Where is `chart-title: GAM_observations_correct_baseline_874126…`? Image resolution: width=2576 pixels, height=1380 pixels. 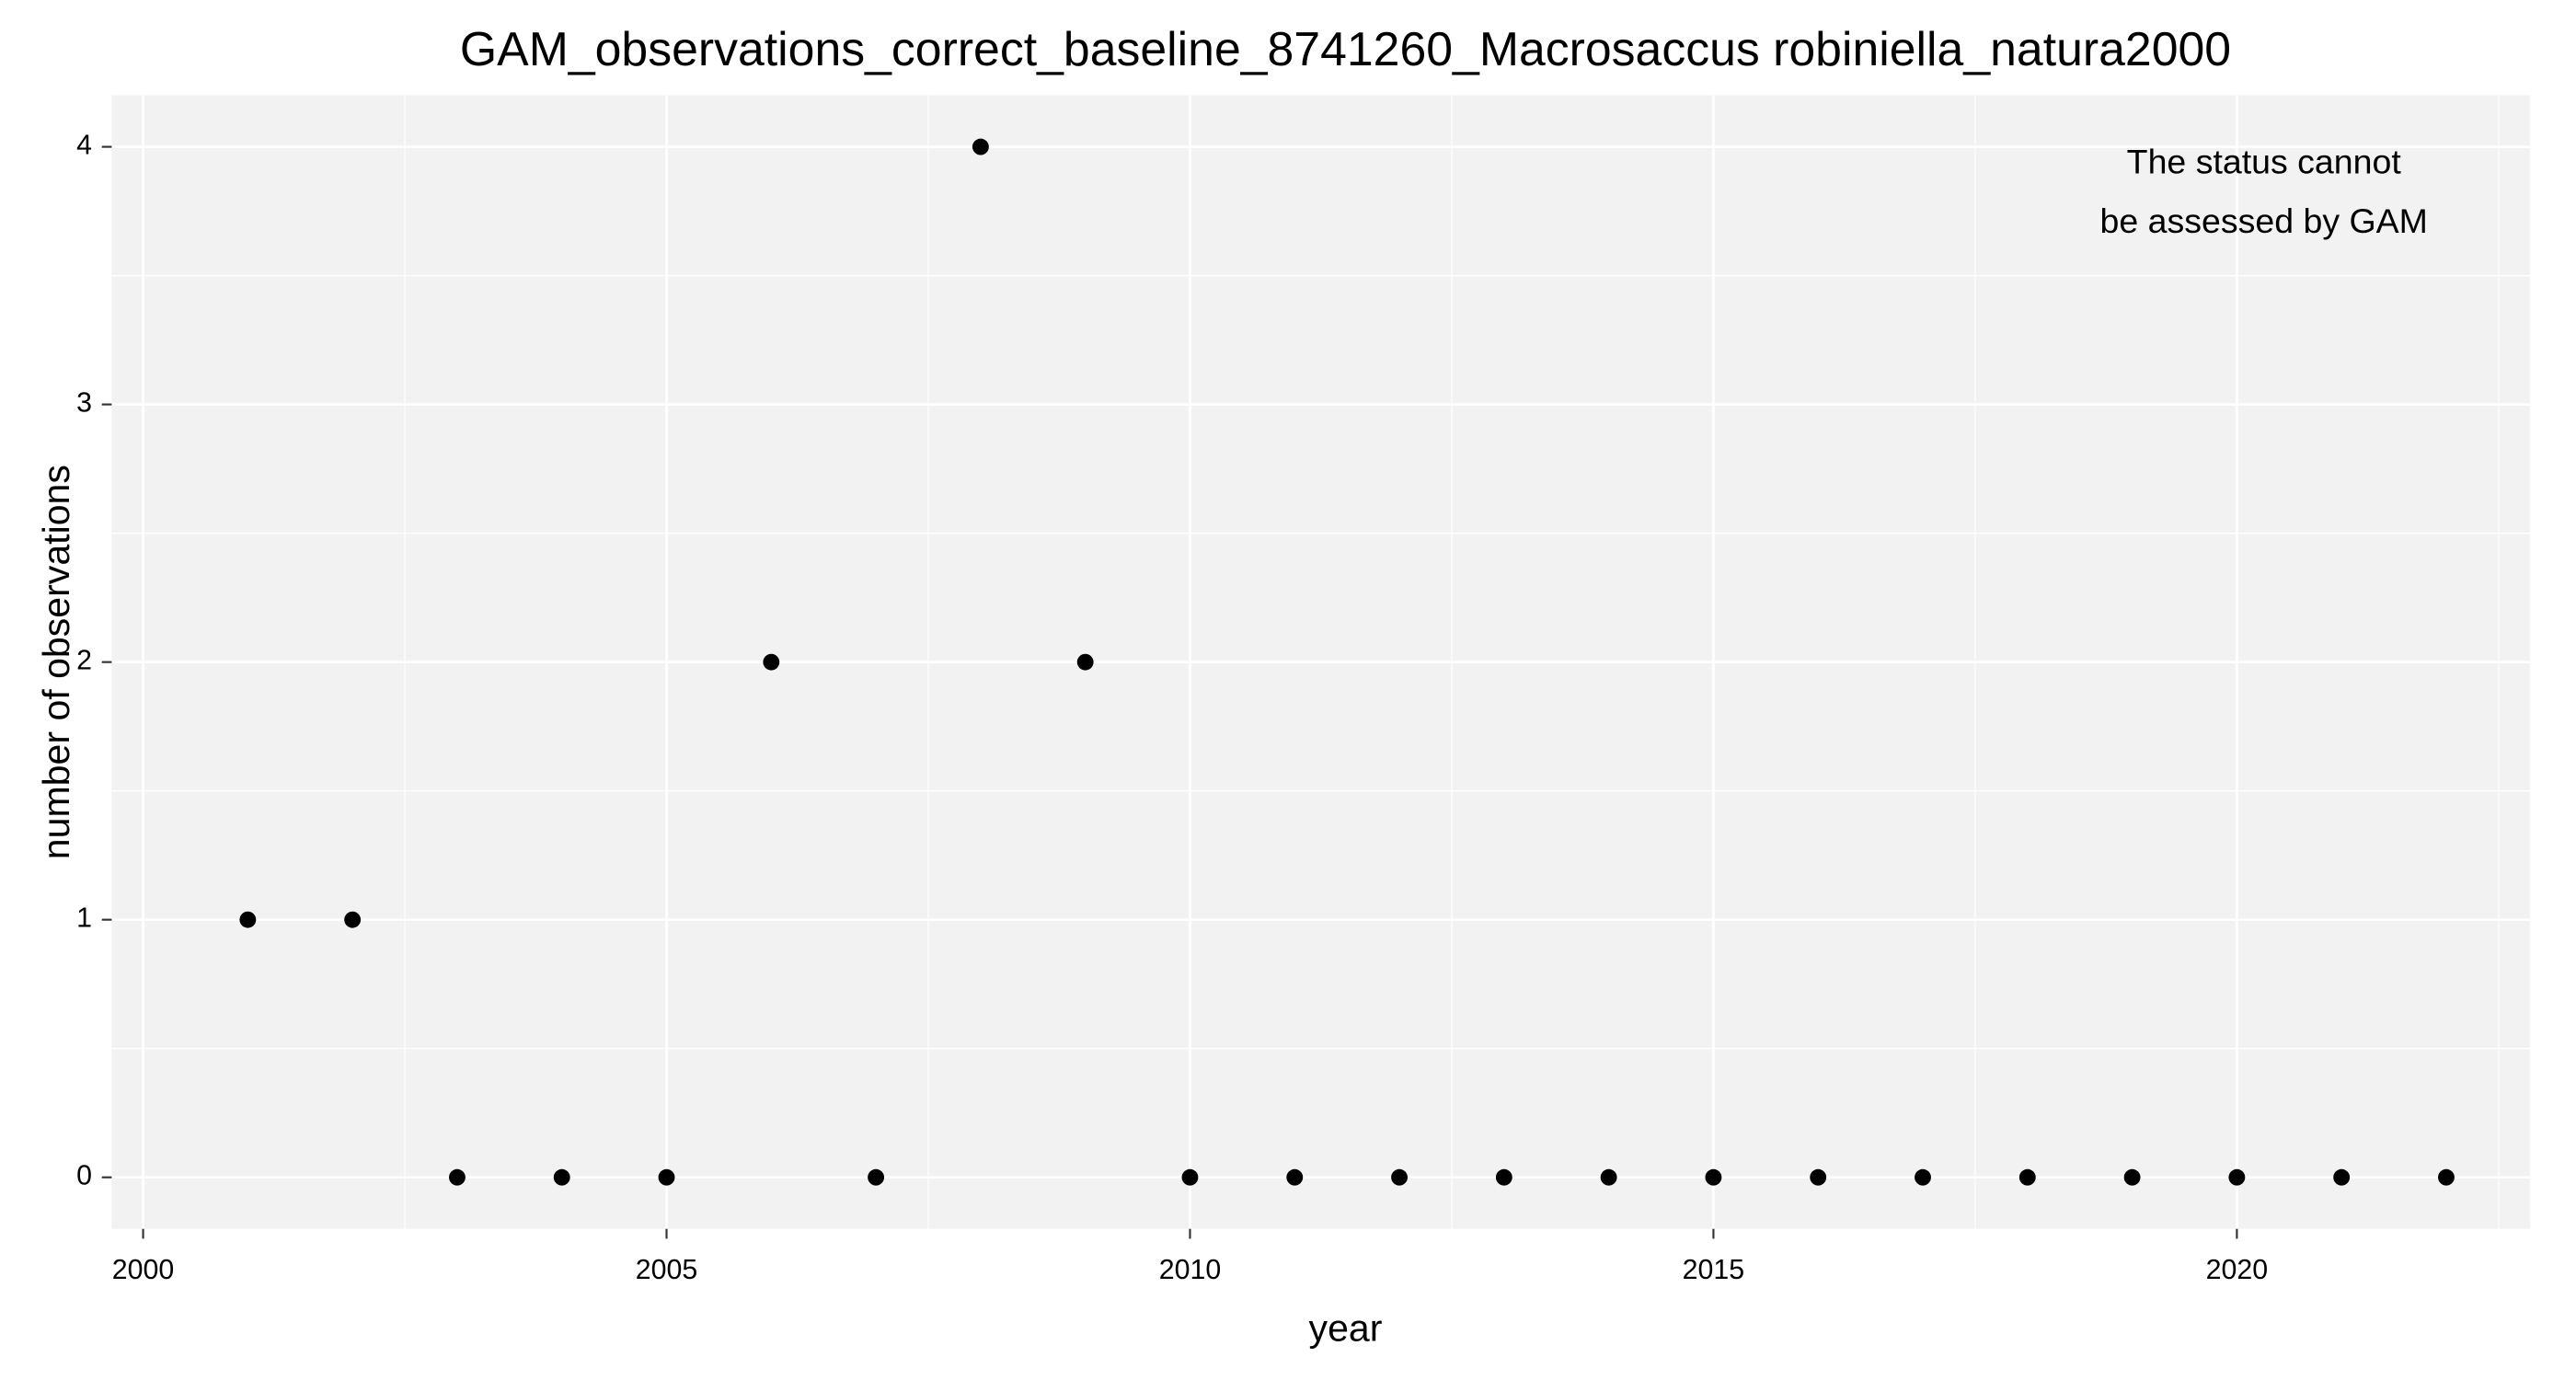
chart-title: GAM_observations_correct_baseline_874126… is located at coordinates (1345, 48).